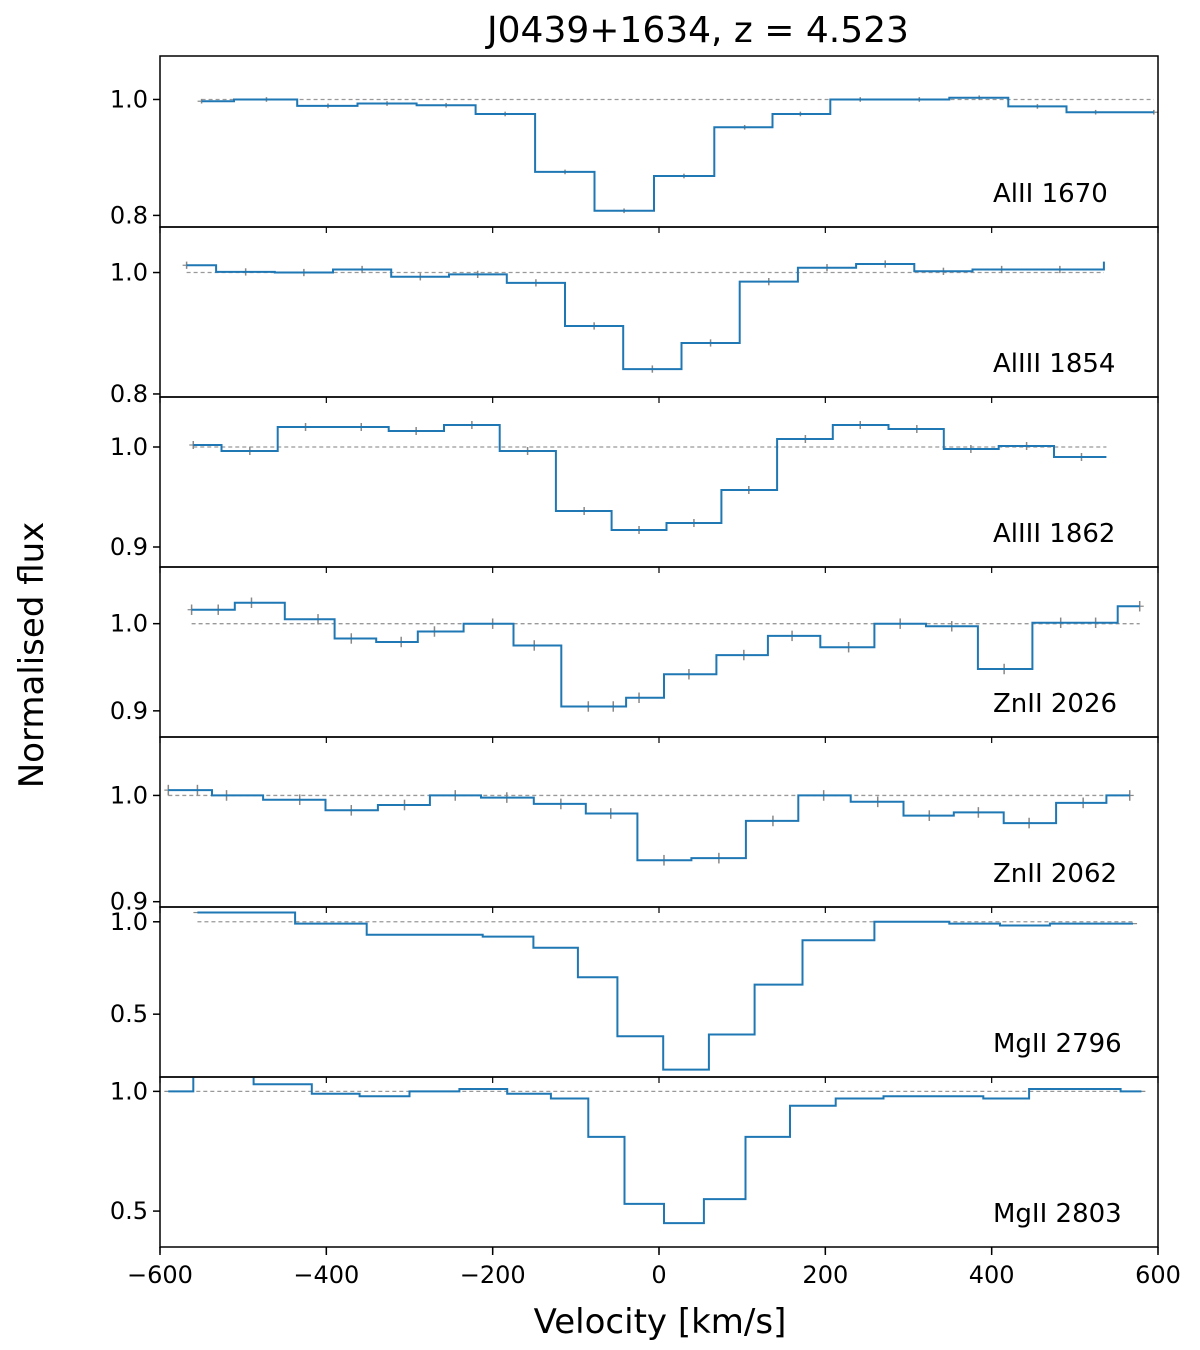  I want to click on x-tick-label: −400, so click(326, 1275).